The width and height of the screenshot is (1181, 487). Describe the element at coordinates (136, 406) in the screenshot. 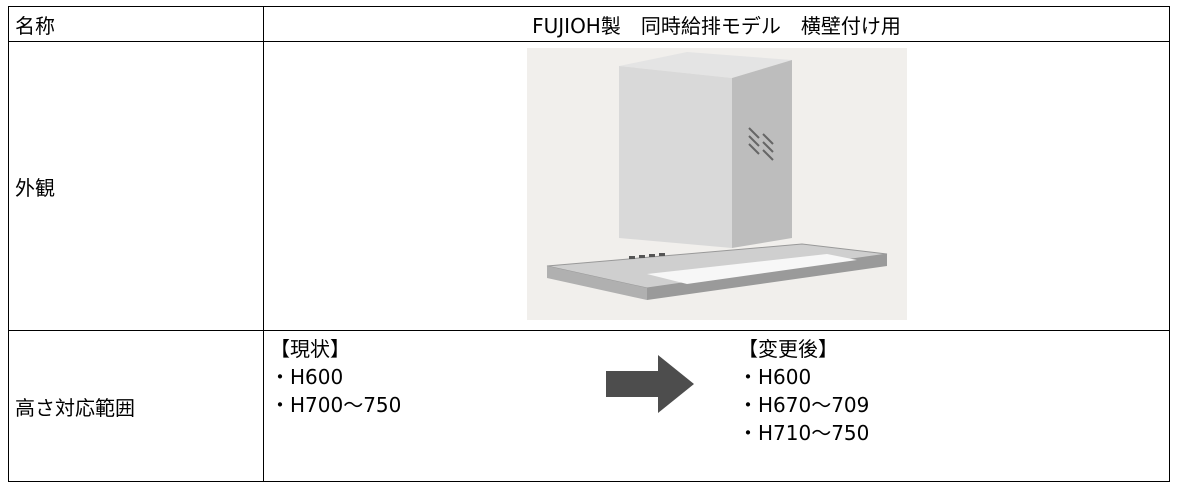

I see `height-label: 高さ対応範囲` at that location.